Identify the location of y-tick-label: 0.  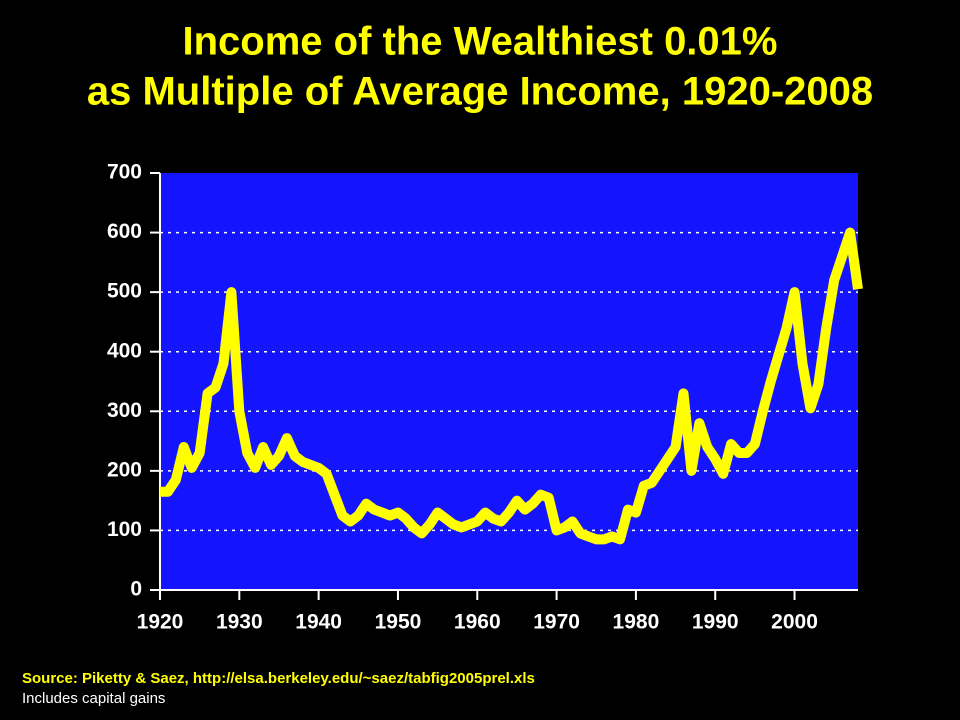
(136, 589).